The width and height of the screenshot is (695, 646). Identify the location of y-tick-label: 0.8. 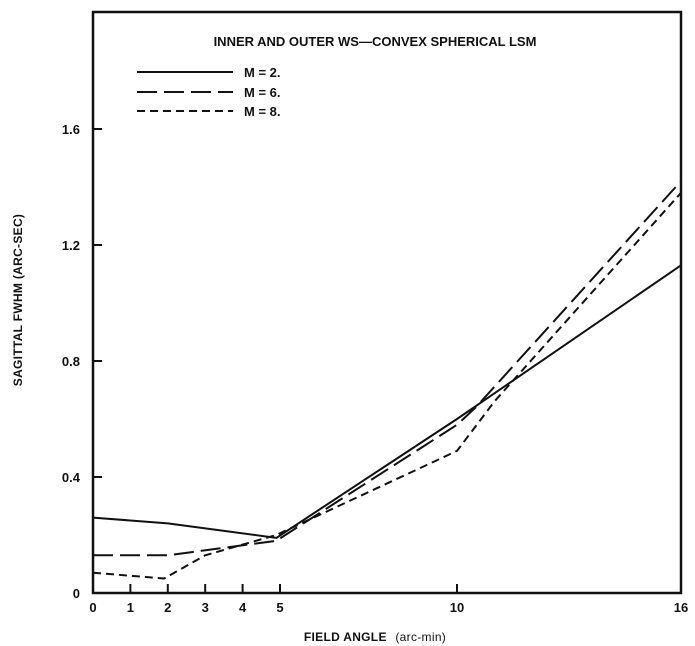
(71, 361).